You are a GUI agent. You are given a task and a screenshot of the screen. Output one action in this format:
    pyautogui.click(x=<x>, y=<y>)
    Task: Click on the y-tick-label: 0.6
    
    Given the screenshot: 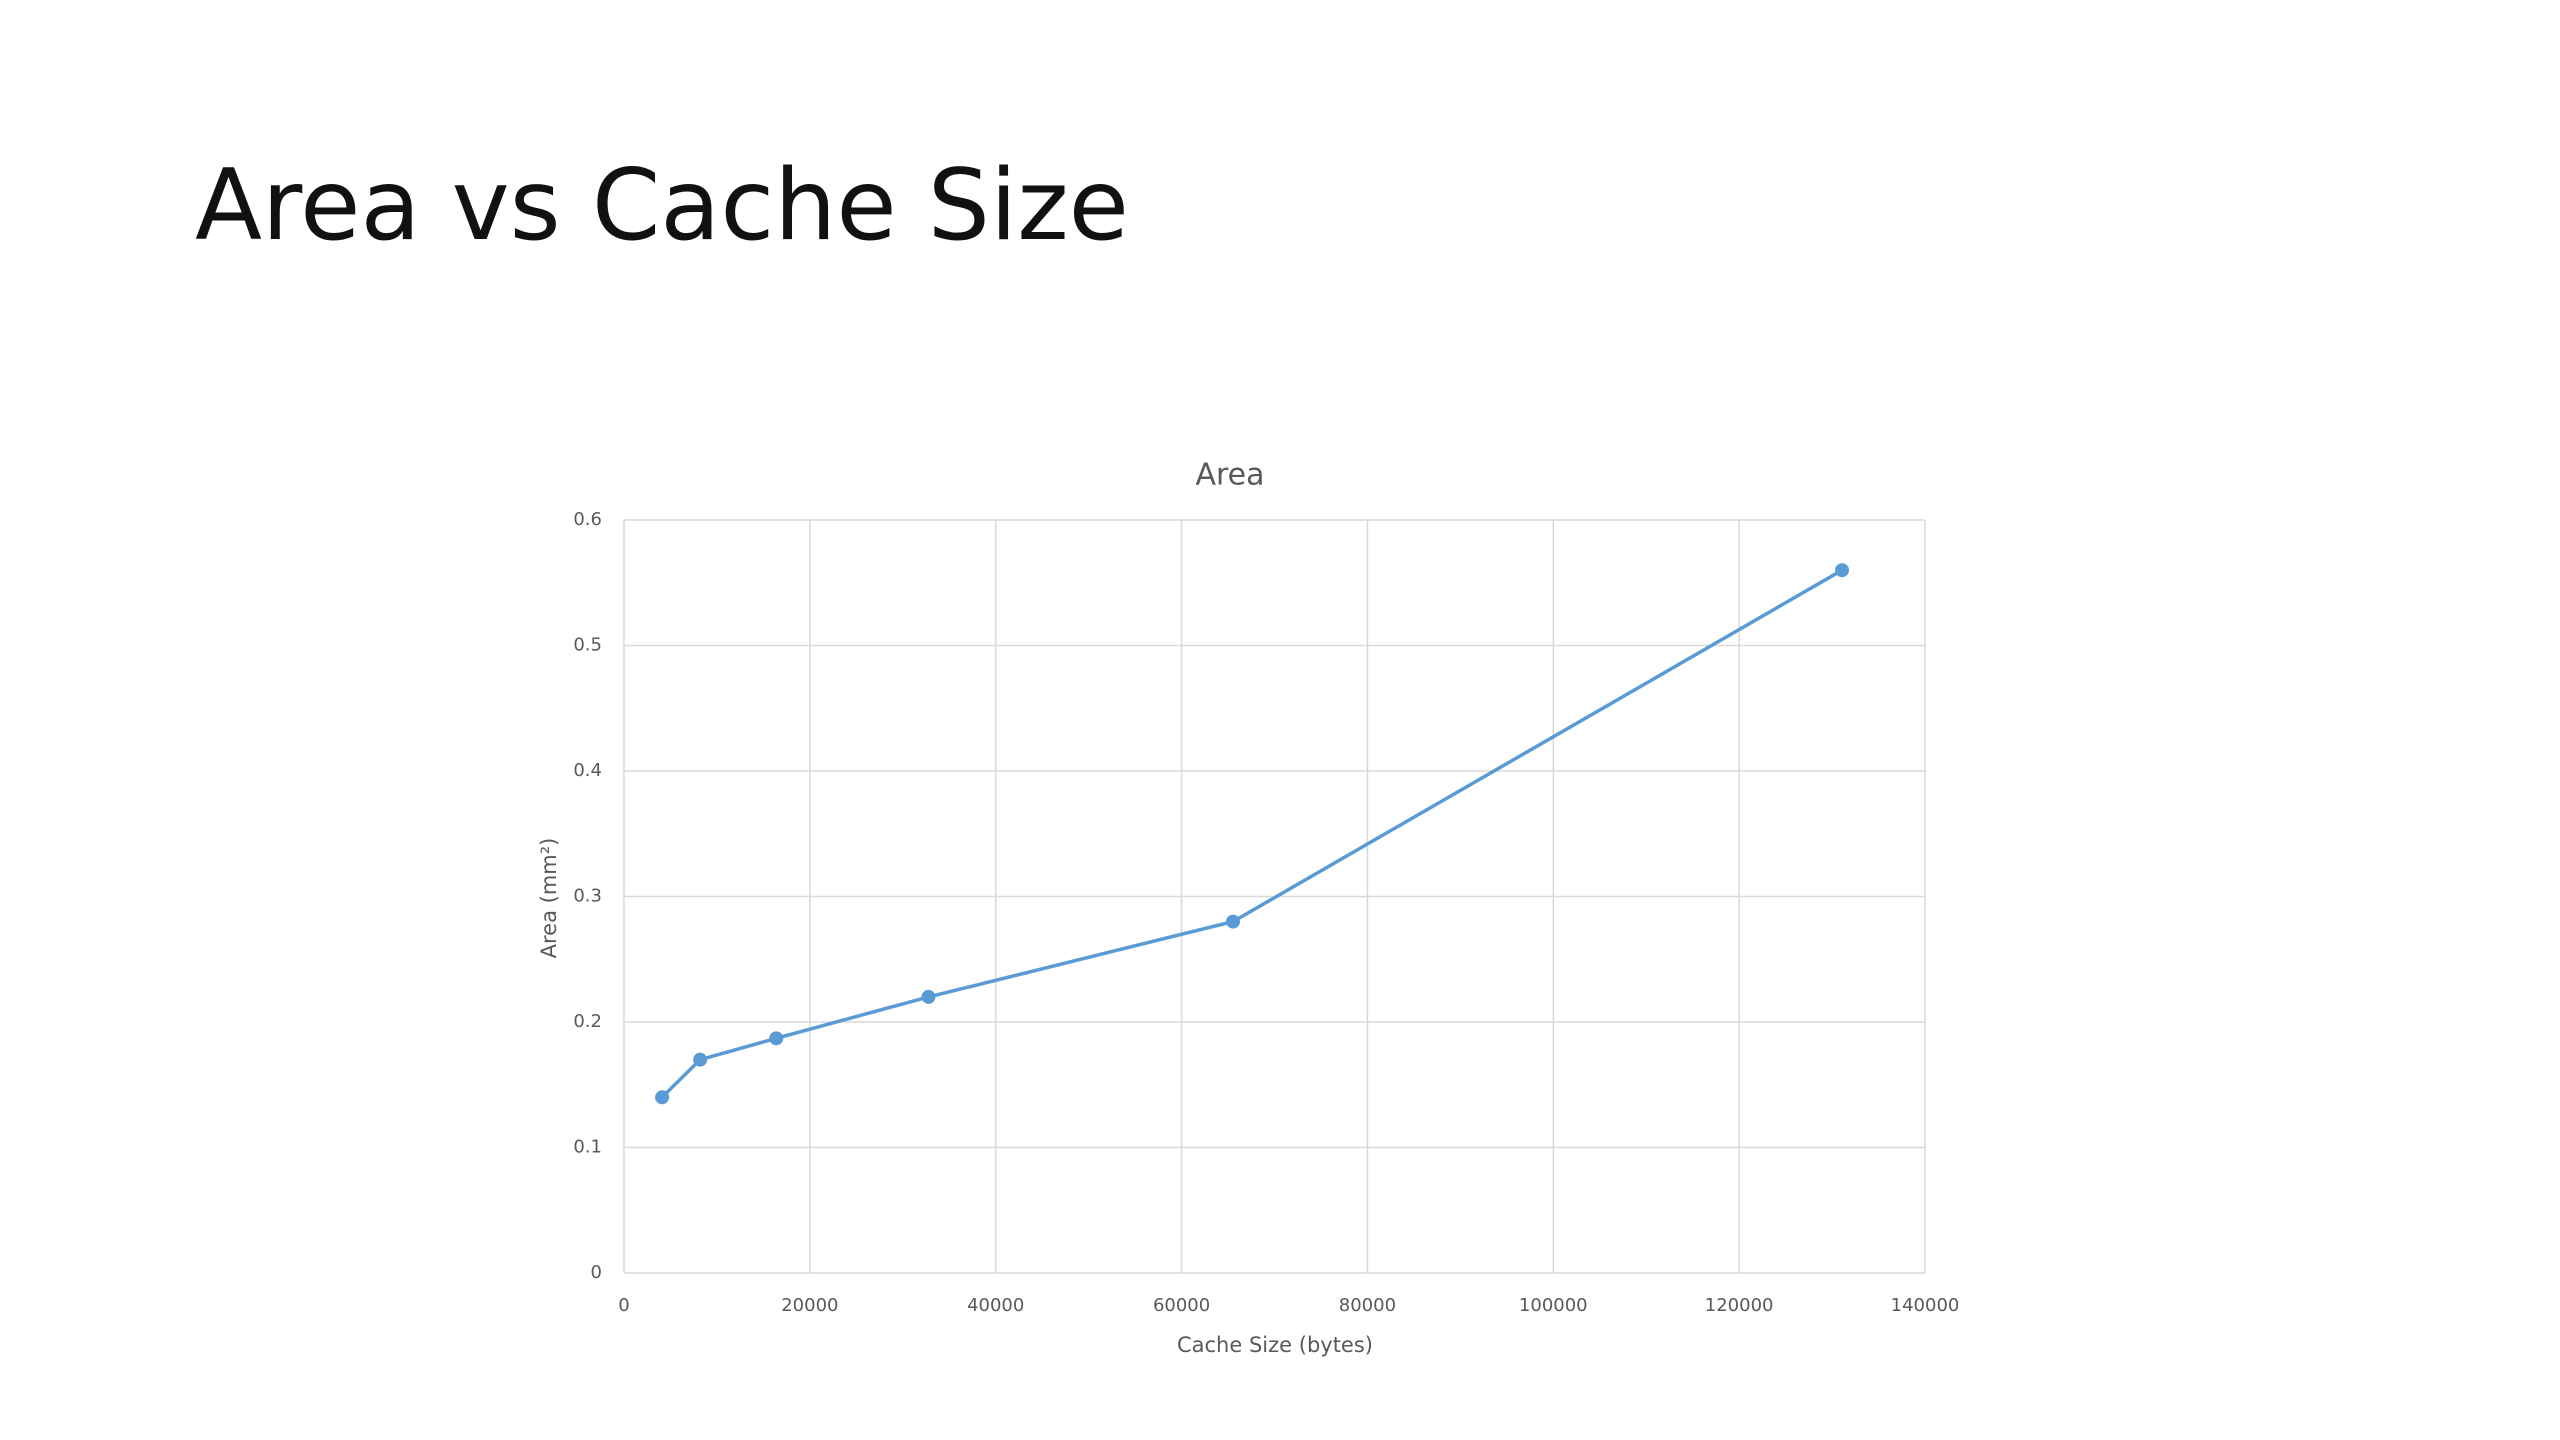 What is the action you would take?
    pyautogui.click(x=587, y=519)
    